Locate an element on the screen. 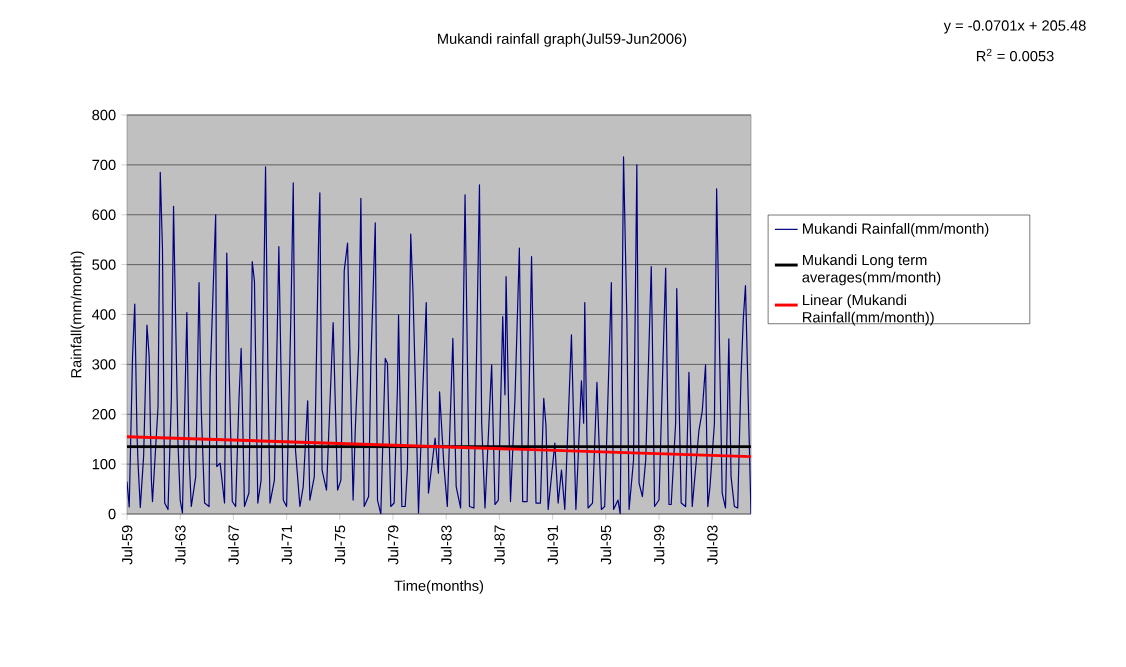 This screenshot has width=1126, height=667. x-tick-label: Jul-67 is located at coordinates (233, 545).